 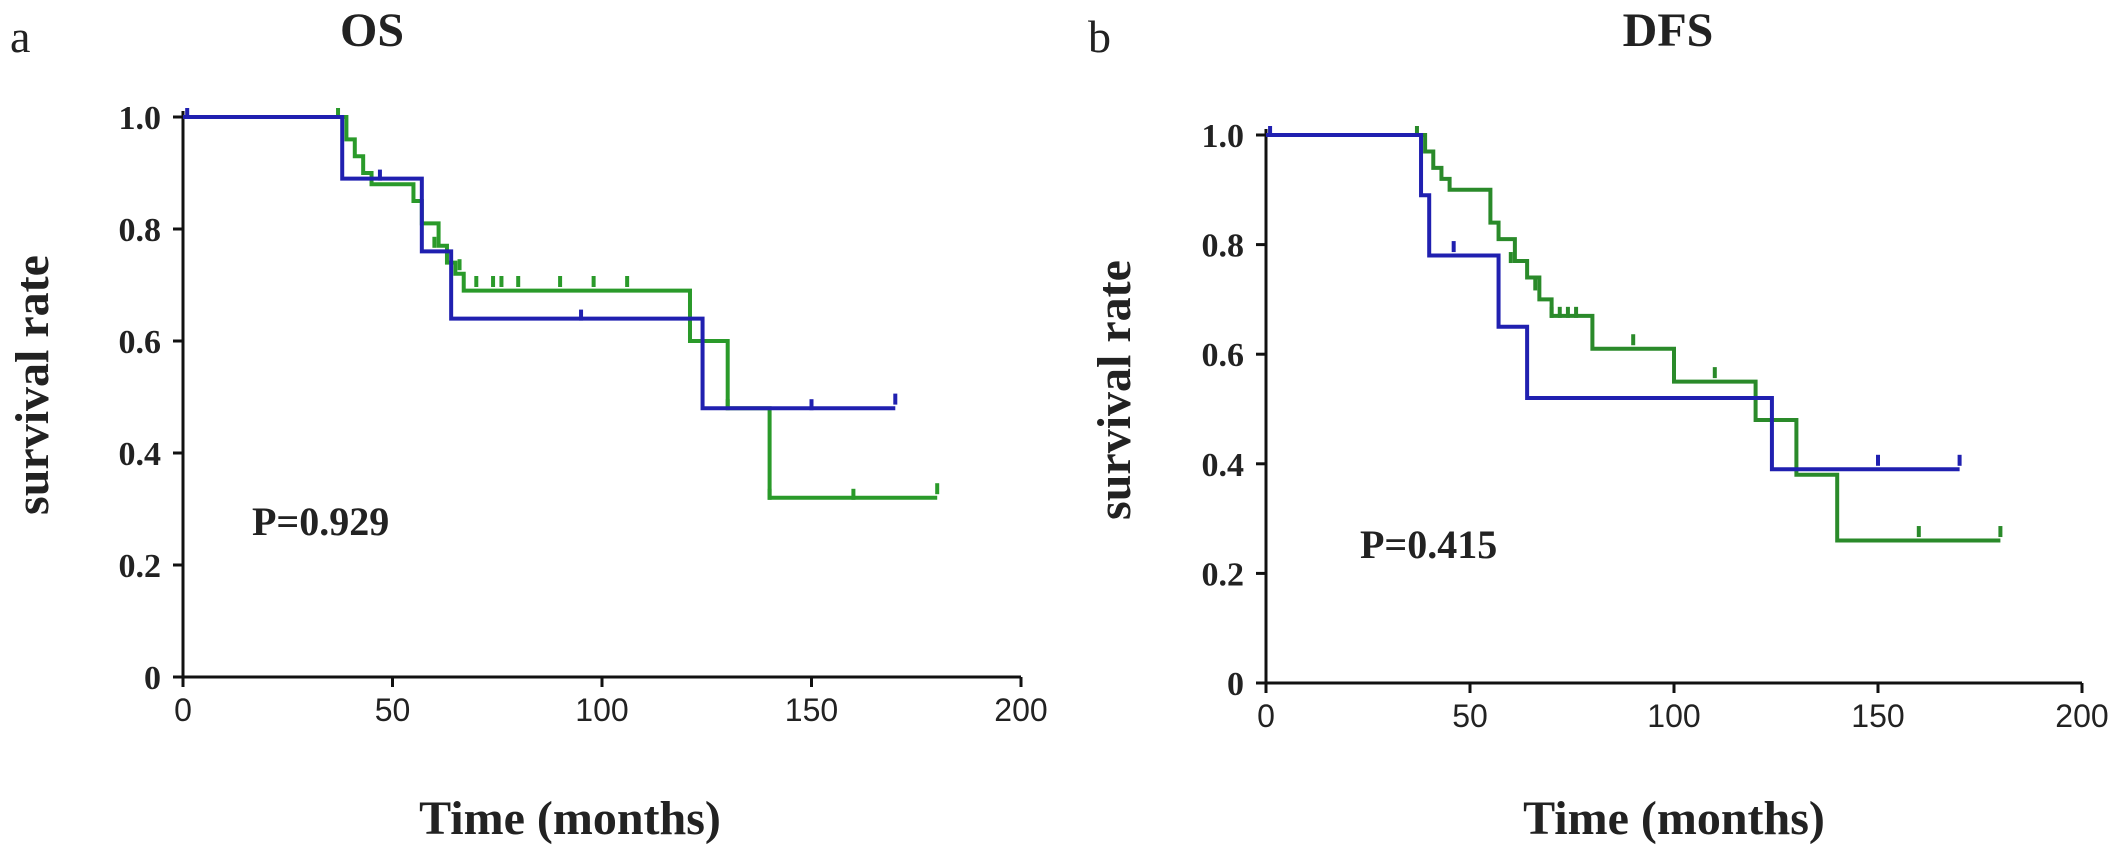 What do you see at coordinates (1668, 30) in the screenshot?
I see `chart-title-dfs: DFS` at bounding box center [1668, 30].